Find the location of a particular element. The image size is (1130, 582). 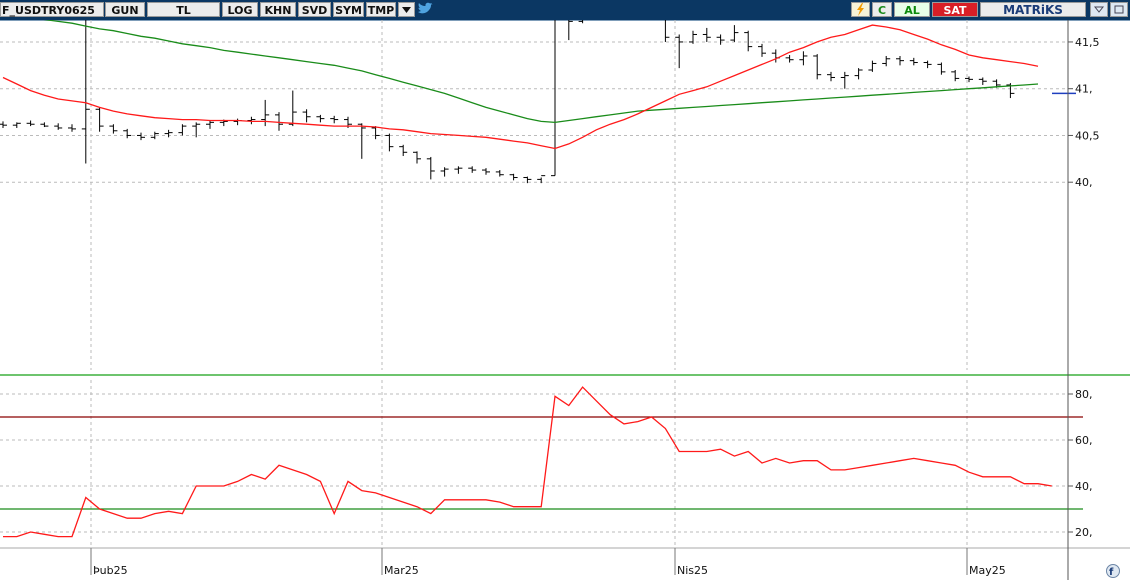

y-tick-label: 60, is located at coordinates (1084, 440).